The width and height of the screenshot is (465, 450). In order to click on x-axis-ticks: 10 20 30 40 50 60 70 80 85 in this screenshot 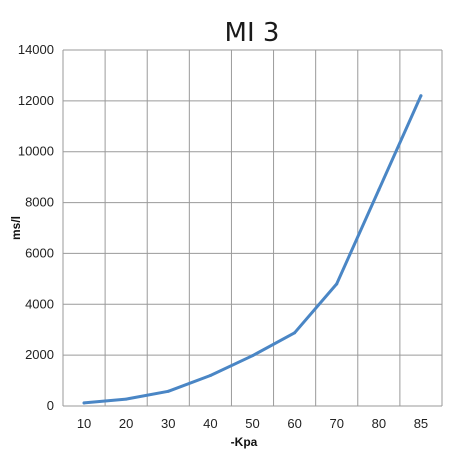, I will do `click(252, 423)`.